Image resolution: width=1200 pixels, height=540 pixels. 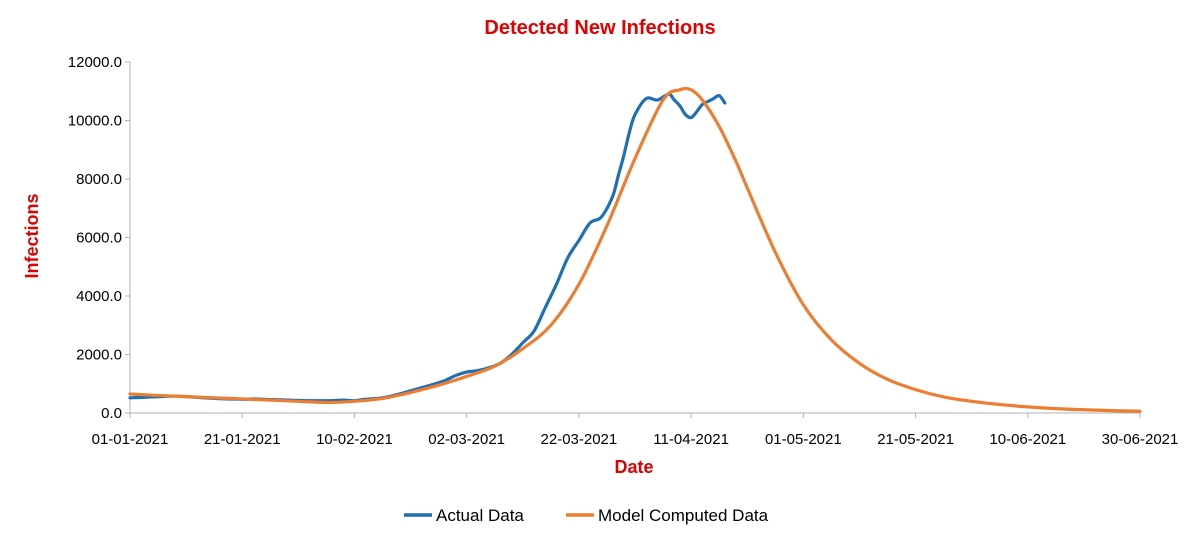 What do you see at coordinates (99, 179) in the screenshot?
I see `y-tick-label: 8000.0` at bounding box center [99, 179].